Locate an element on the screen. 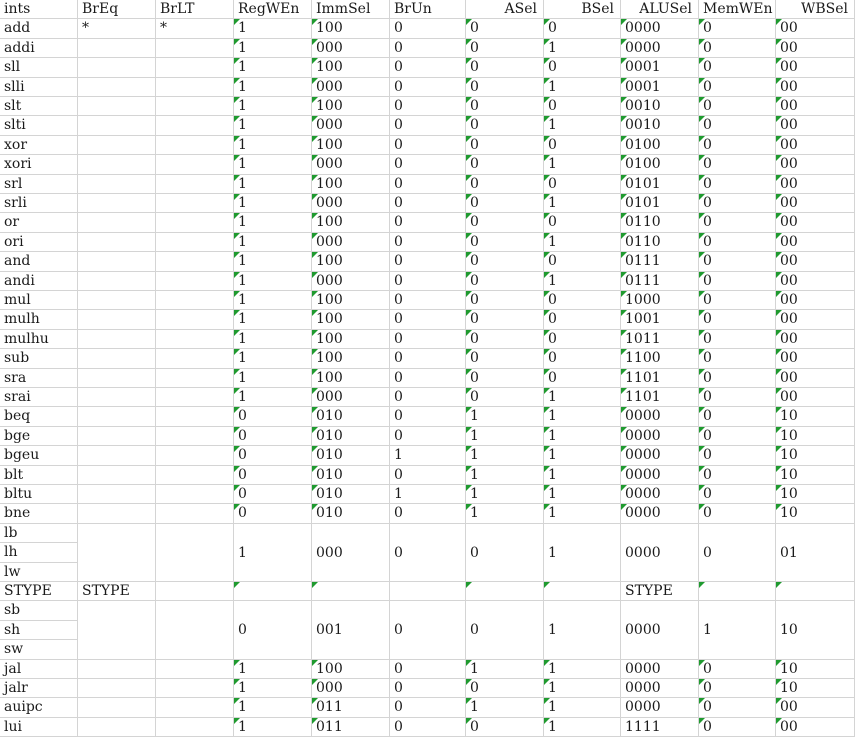  merged-cell-brUn: 0 is located at coordinates (428, 630).